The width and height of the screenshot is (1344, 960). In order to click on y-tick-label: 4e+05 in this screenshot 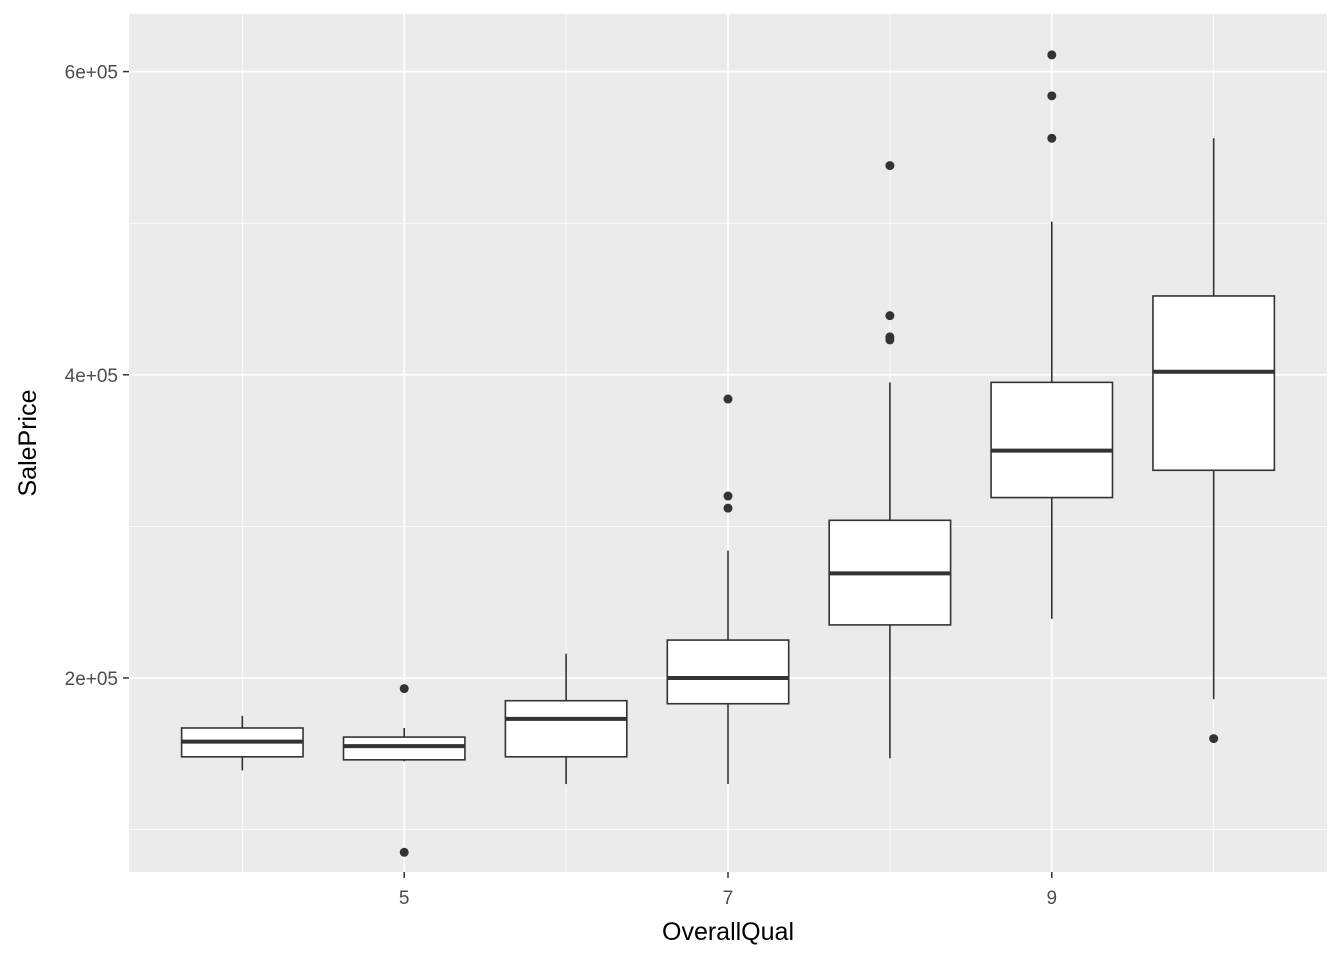, I will do `click(91, 376)`.